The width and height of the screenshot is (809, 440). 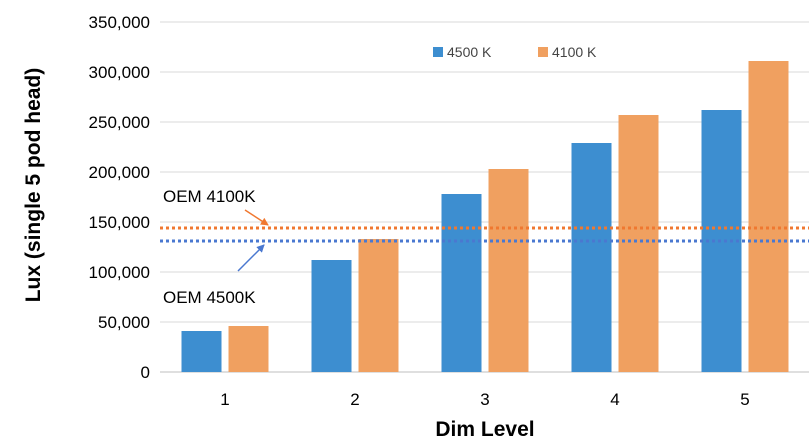 I want to click on legend-label: 4100 K, so click(x=574, y=52).